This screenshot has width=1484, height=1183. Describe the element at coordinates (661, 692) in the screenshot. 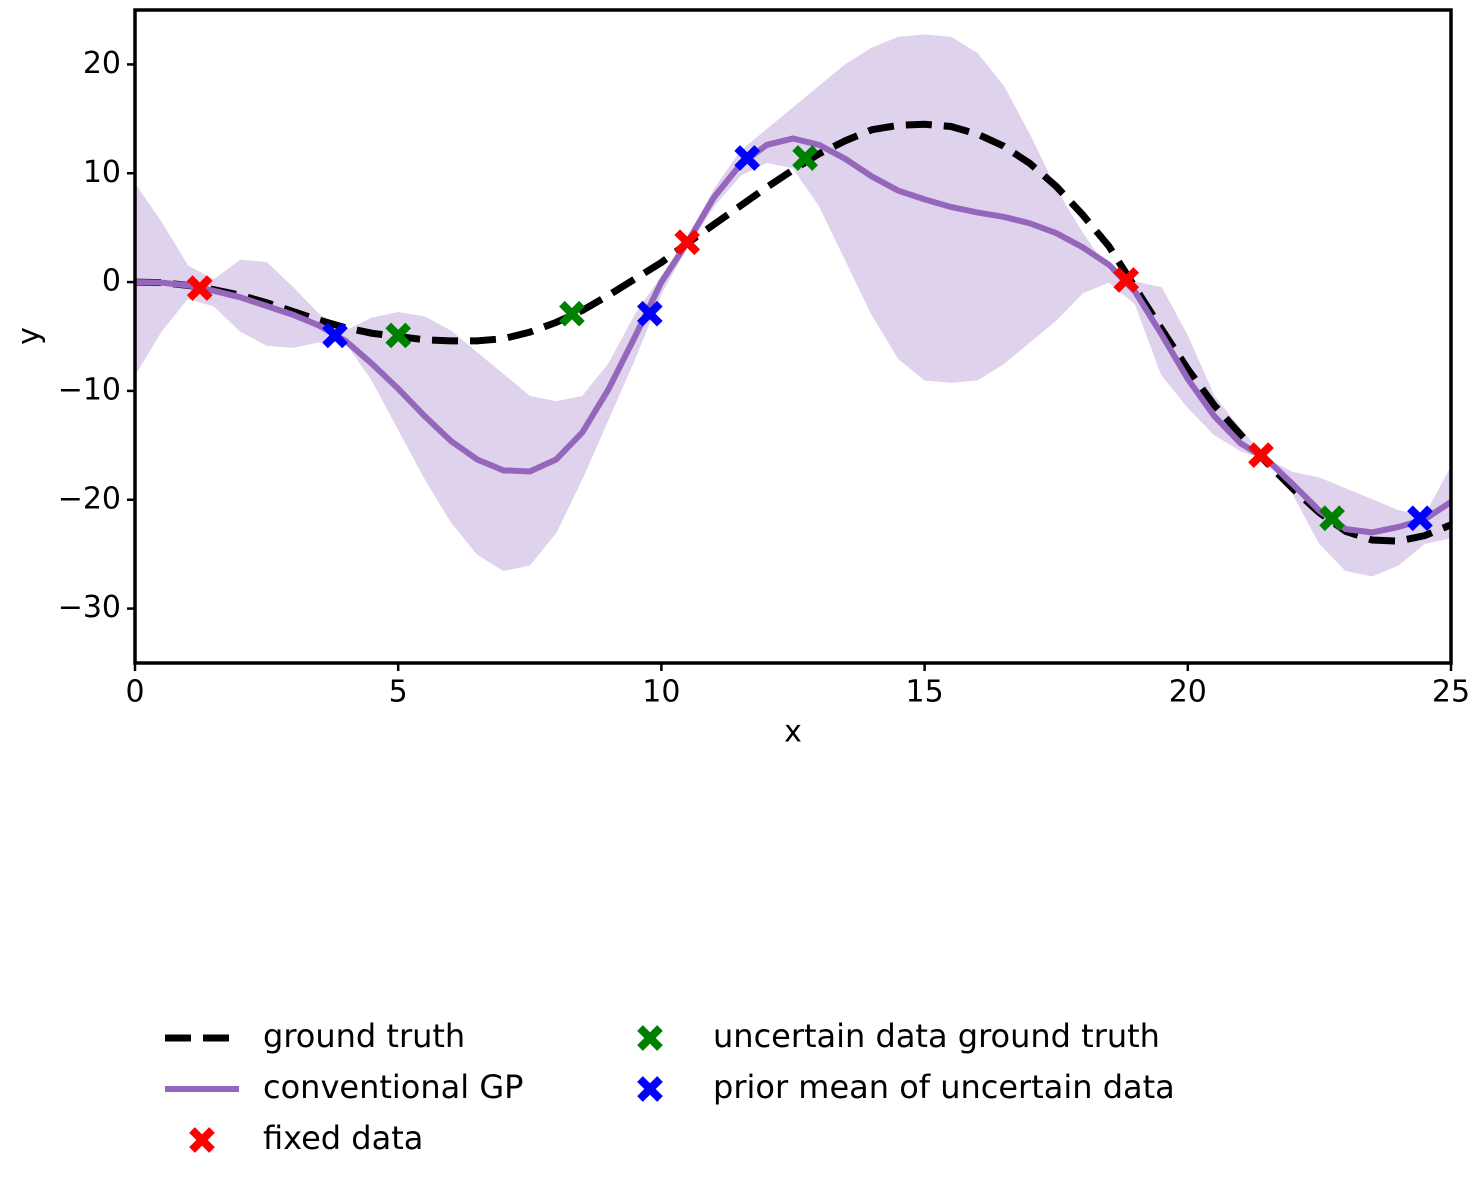

I see `x-tick-label: 10` at that location.